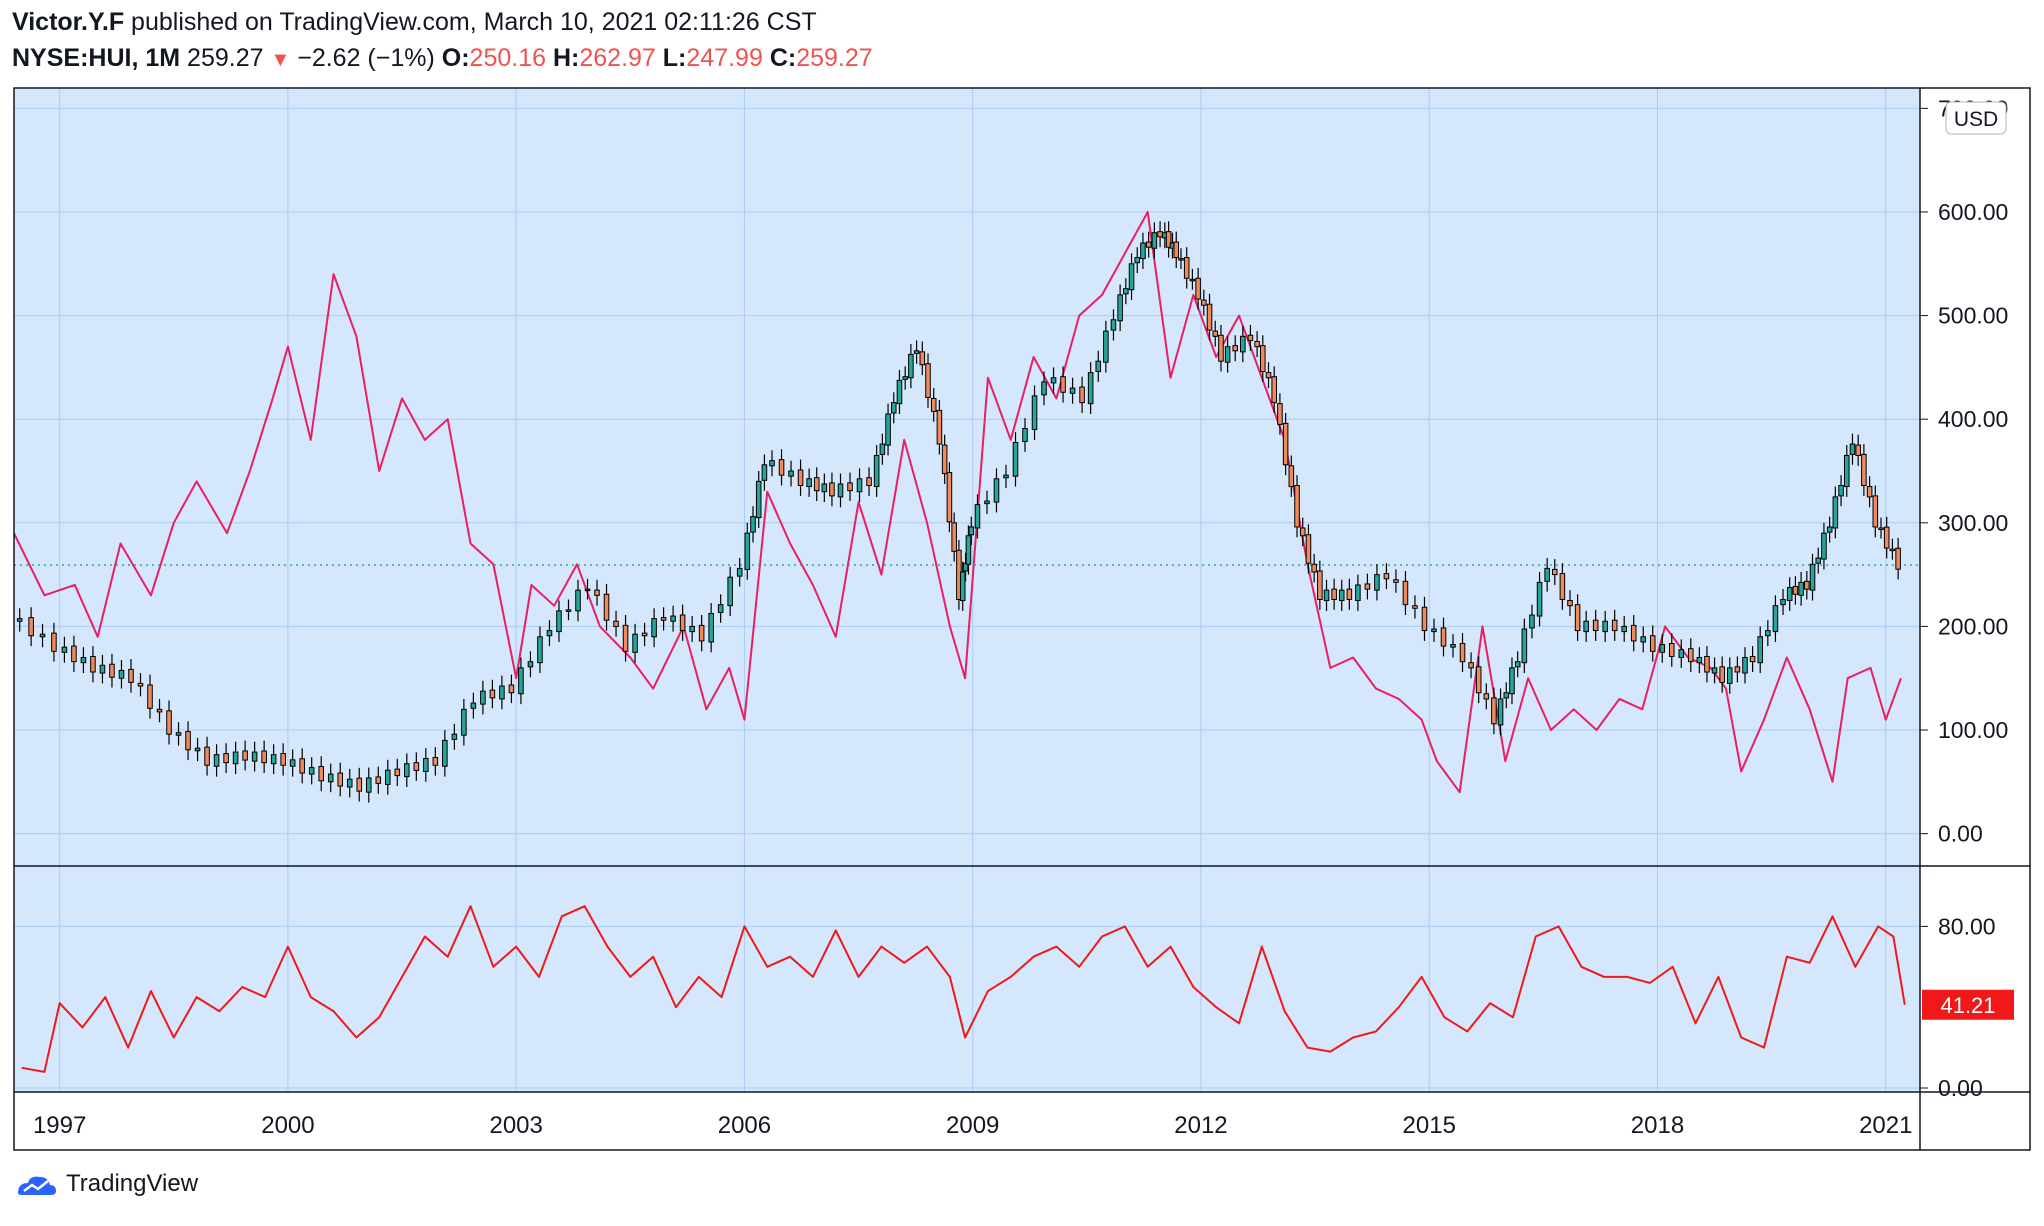 Image resolution: width=2044 pixels, height=1226 pixels. What do you see at coordinates (106, 1184) in the screenshot?
I see `footer-brand: TradingView` at bounding box center [106, 1184].